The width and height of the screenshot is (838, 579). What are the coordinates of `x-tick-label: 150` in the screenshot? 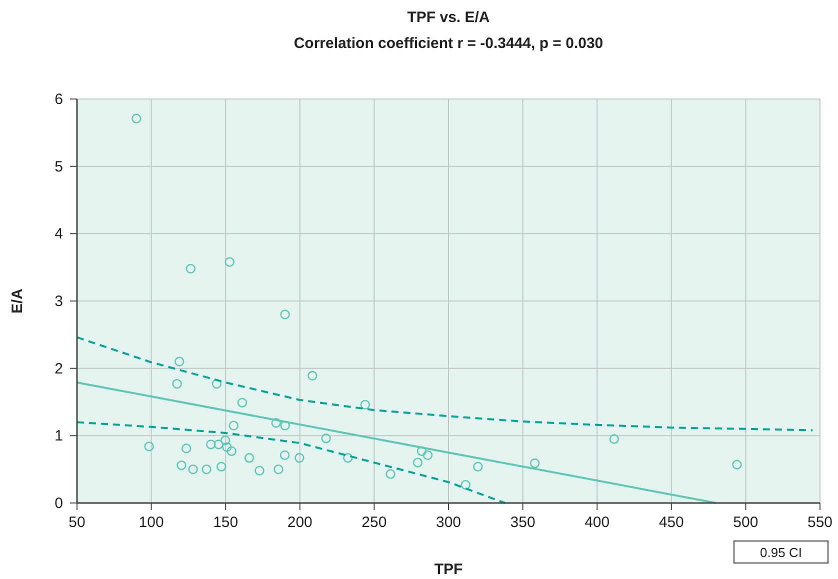 It's located at (225, 522).